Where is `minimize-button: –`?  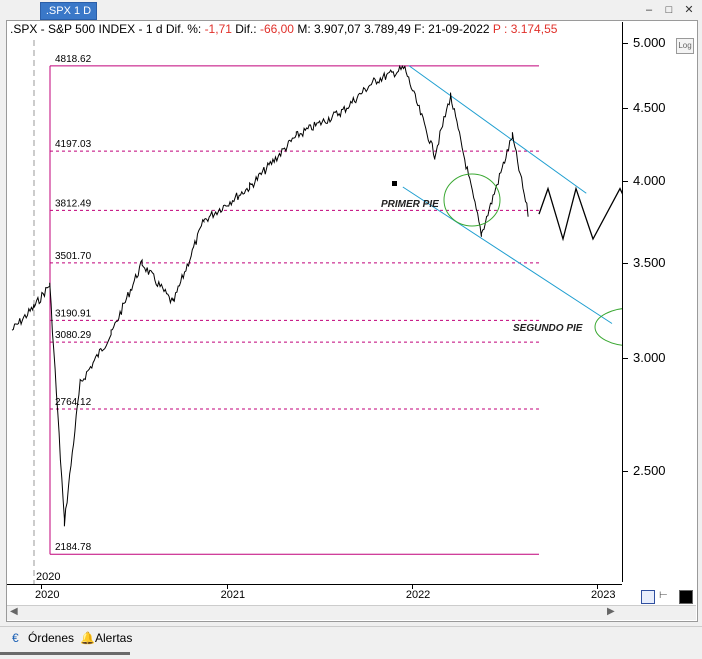 minimize-button: – is located at coordinates (649, 10).